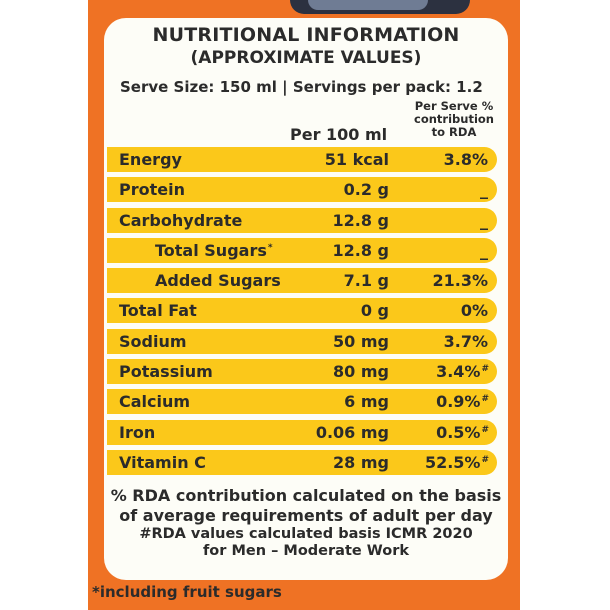 The image size is (610, 610). I want to click on nutrient-row-total-sugars: Total Sugars* 12.8 g _, so click(302, 250).